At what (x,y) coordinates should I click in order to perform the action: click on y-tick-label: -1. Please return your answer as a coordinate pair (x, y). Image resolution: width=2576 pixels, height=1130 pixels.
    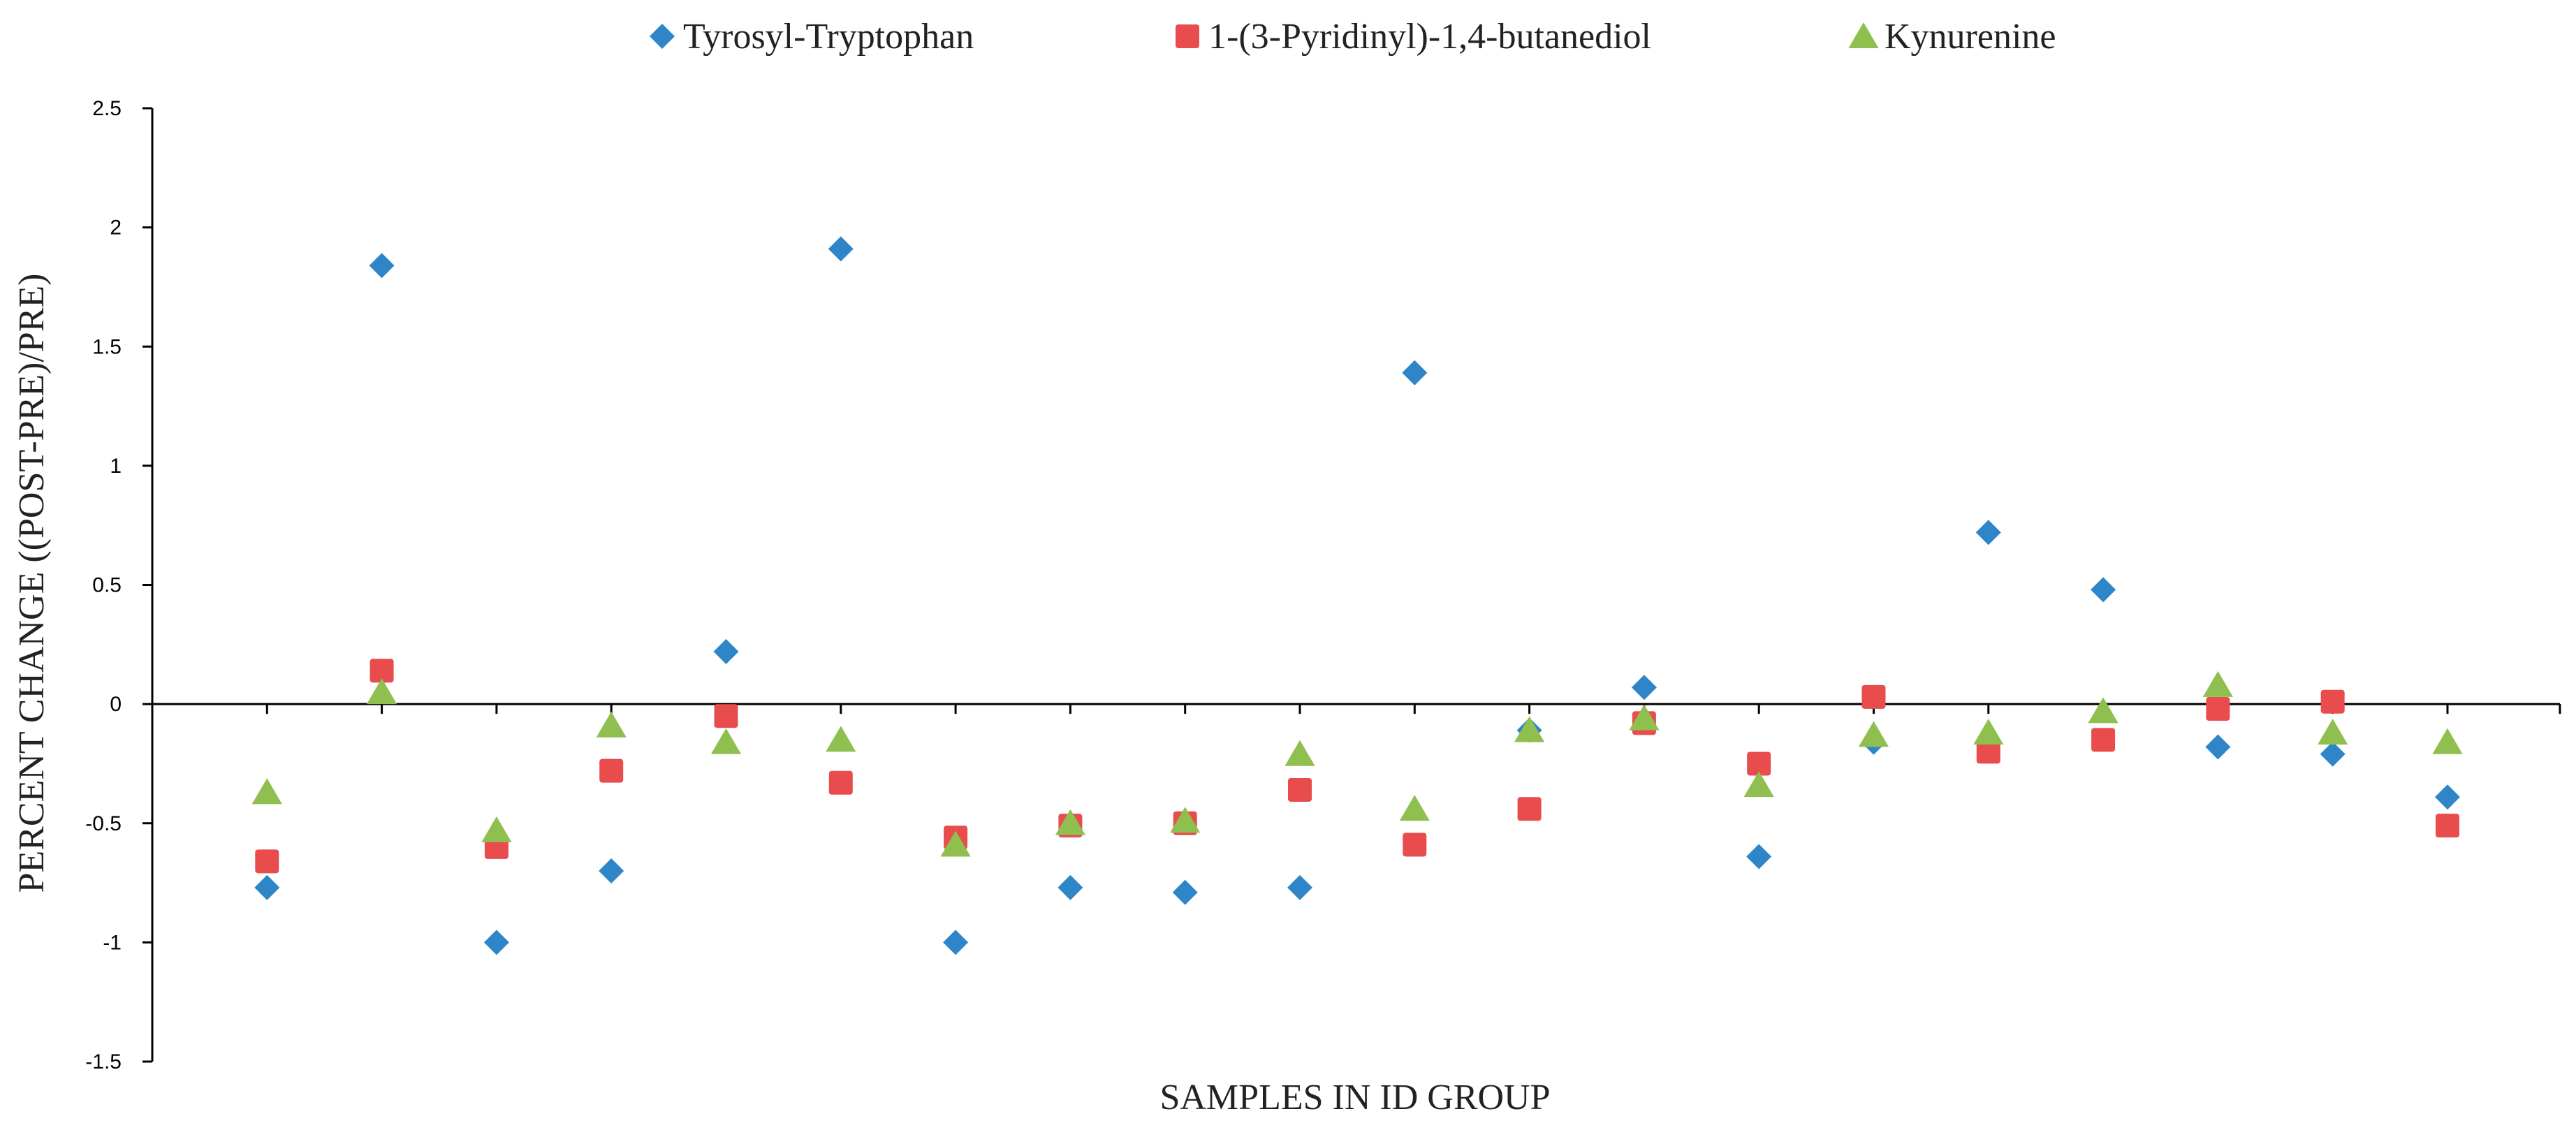
    Looking at the image, I should click on (113, 943).